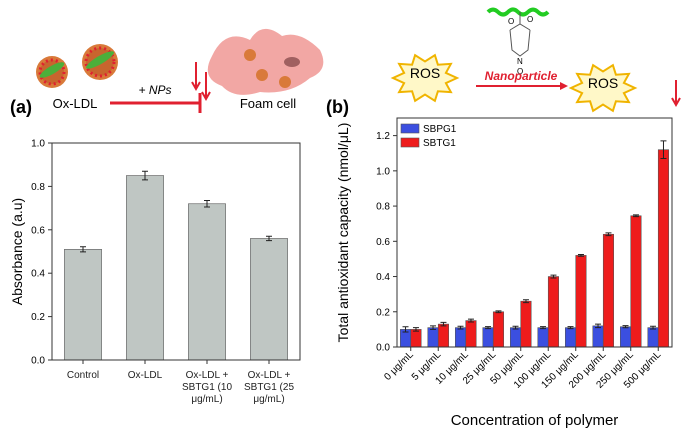 The image size is (692, 432). Describe the element at coordinates (439, 143) in the screenshot. I see `legend-label: SBTG1` at that location.